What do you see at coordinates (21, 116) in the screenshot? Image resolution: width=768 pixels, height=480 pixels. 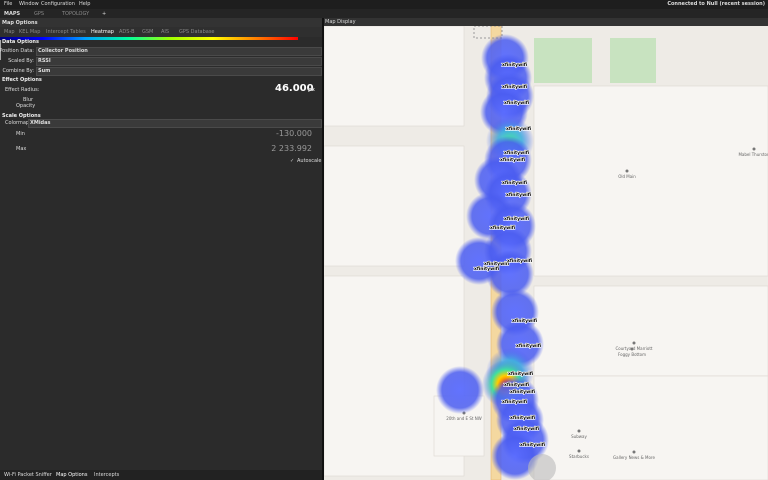 I see `section-title: Scale Options` at bounding box center [21, 116].